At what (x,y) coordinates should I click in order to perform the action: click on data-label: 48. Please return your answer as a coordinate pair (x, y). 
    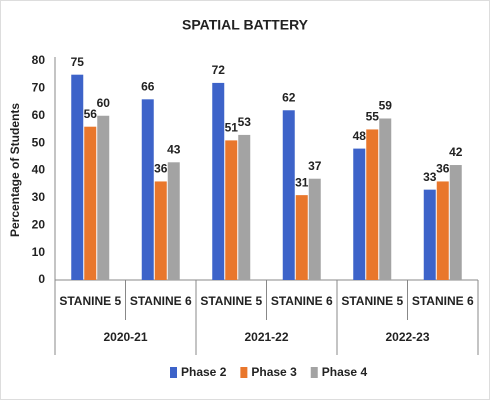
    Looking at the image, I should click on (360, 136).